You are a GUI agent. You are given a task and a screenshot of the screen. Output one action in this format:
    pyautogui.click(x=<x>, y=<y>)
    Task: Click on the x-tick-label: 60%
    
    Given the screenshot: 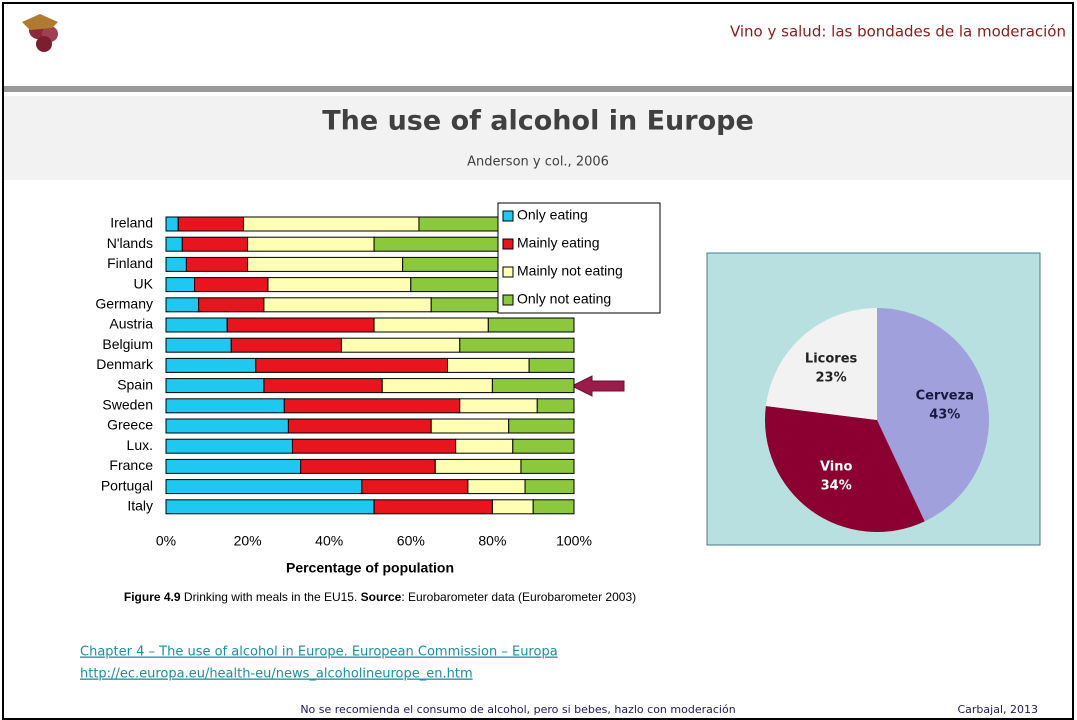 What is the action you would take?
    pyautogui.click(x=411, y=541)
    